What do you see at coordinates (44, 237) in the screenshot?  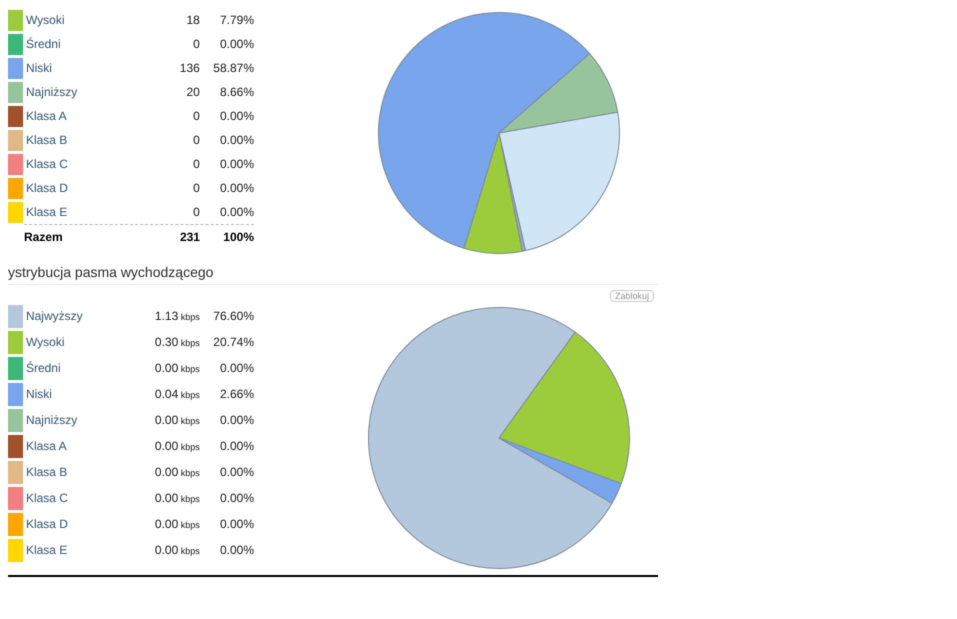 I see `text: Razem` at bounding box center [44, 237].